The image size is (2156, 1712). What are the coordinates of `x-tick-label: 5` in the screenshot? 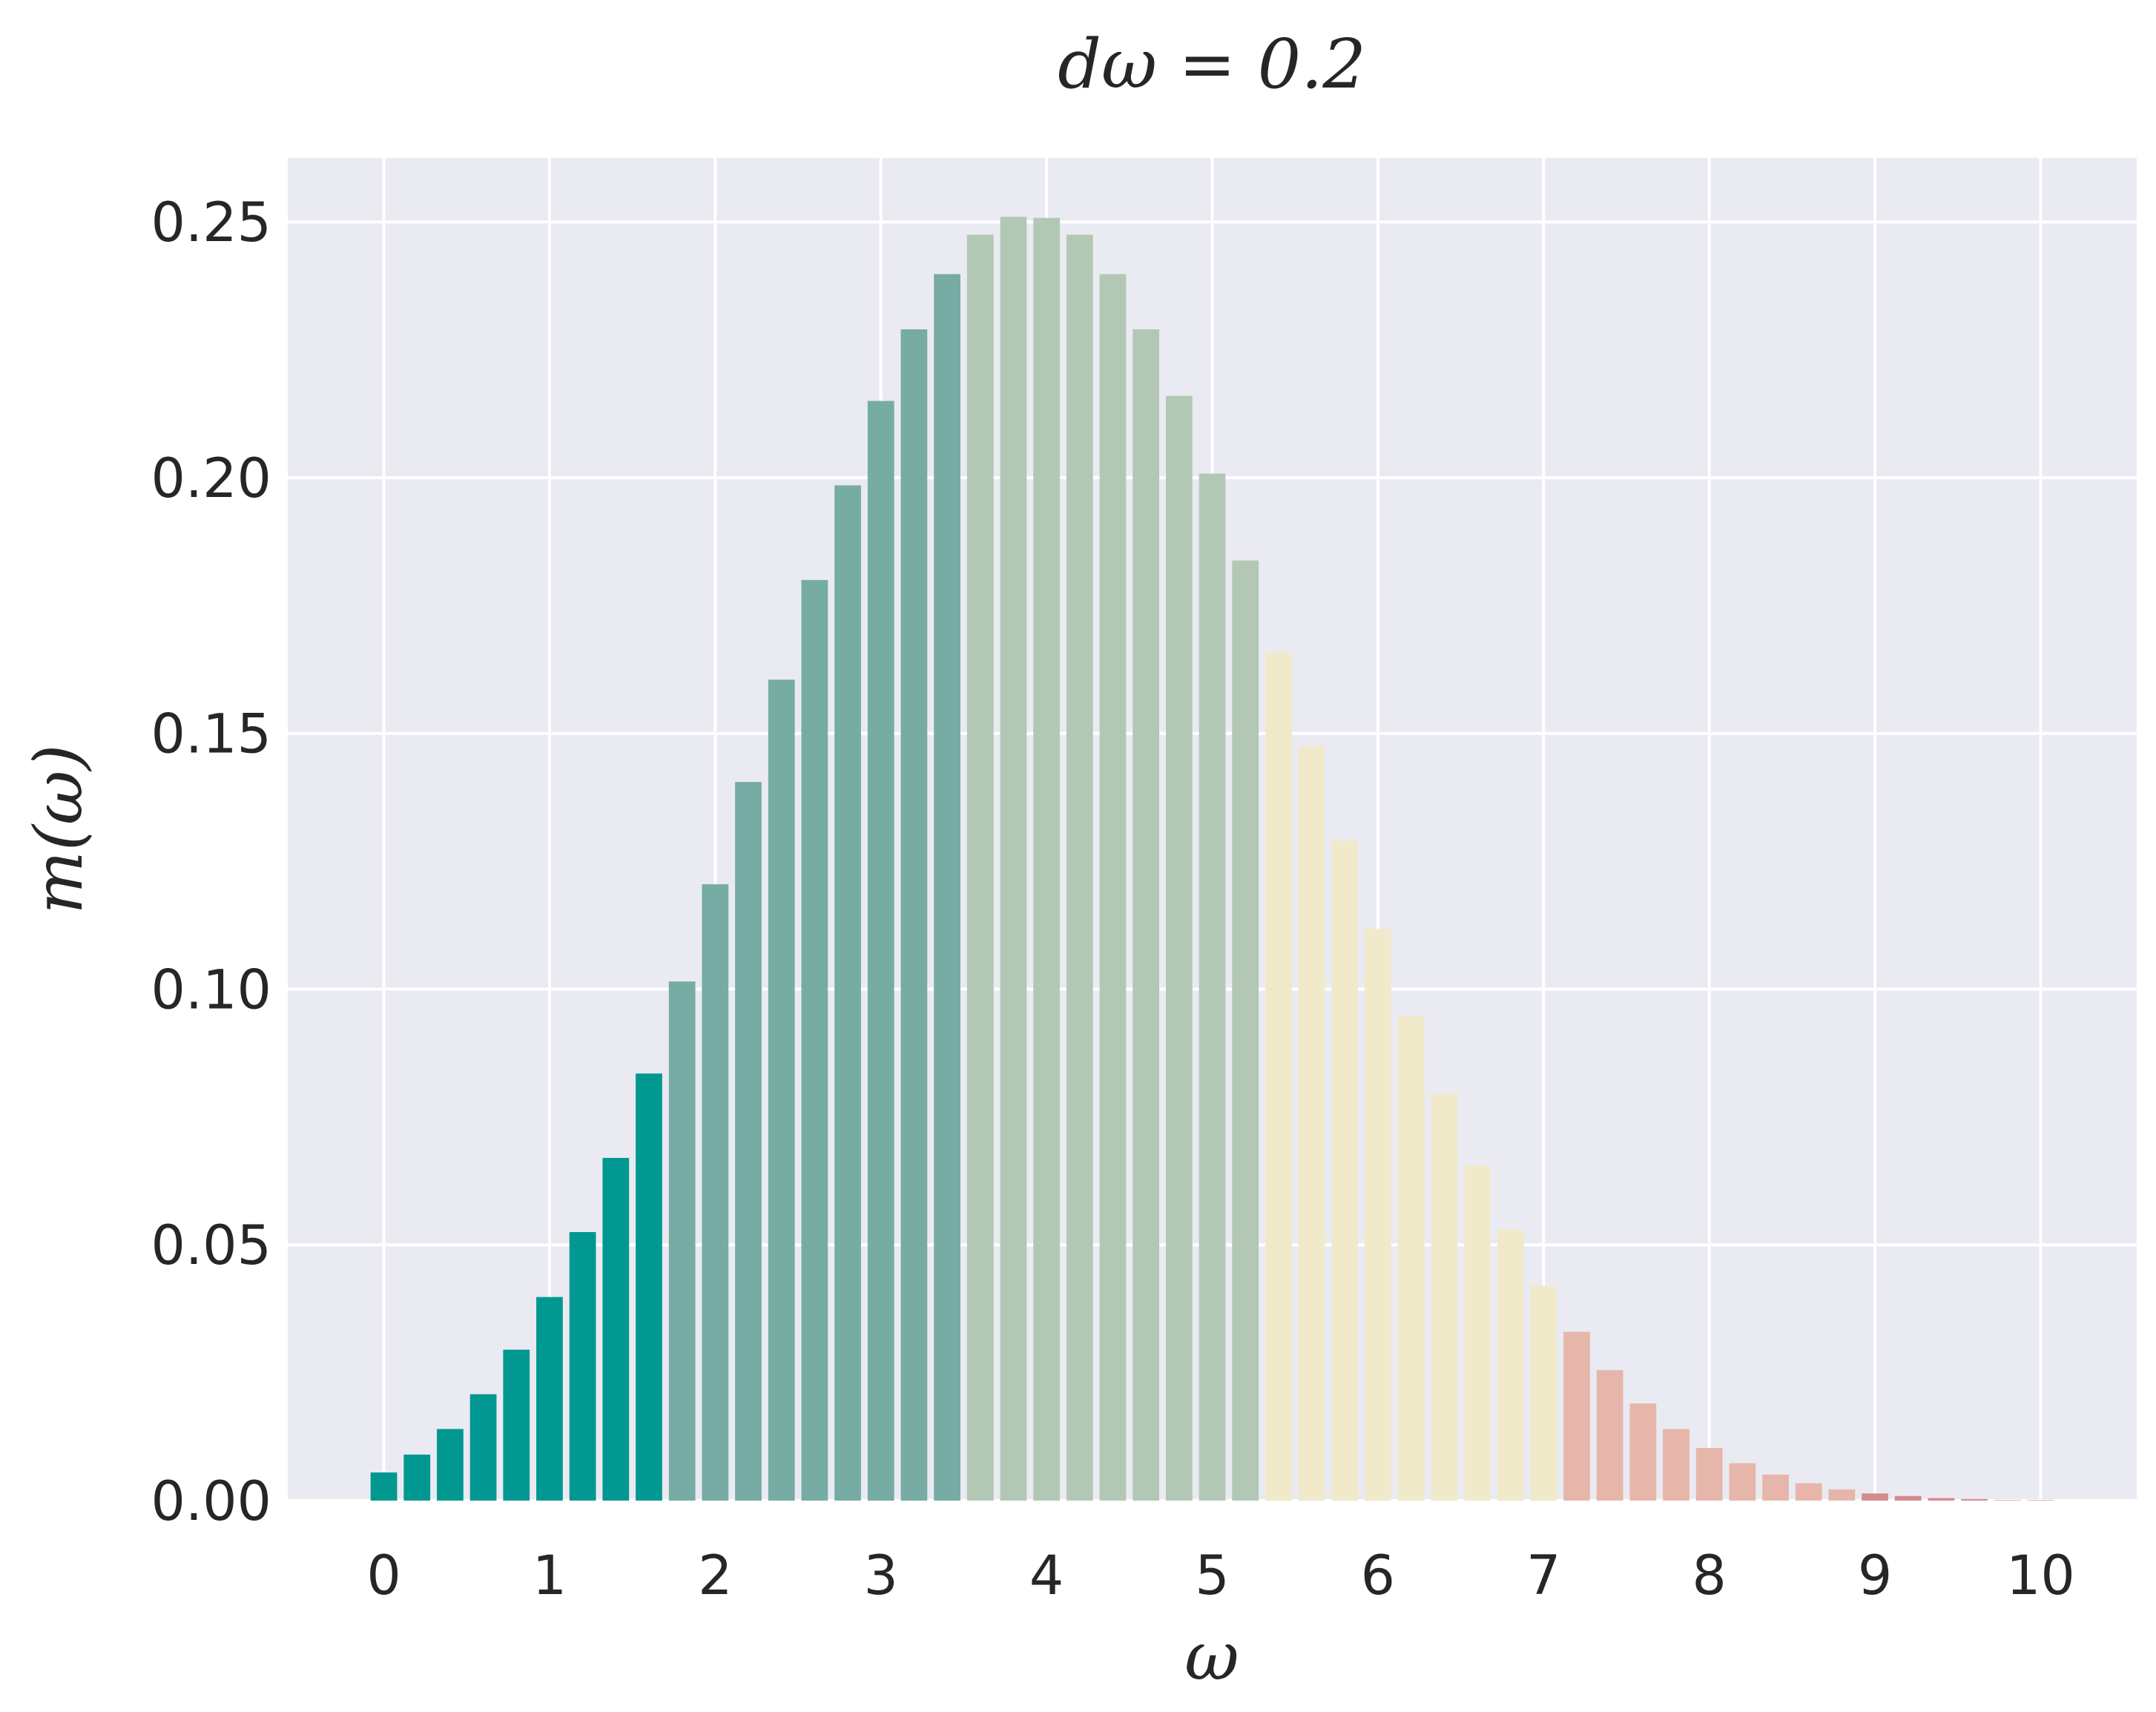 It's located at (1212, 1575).